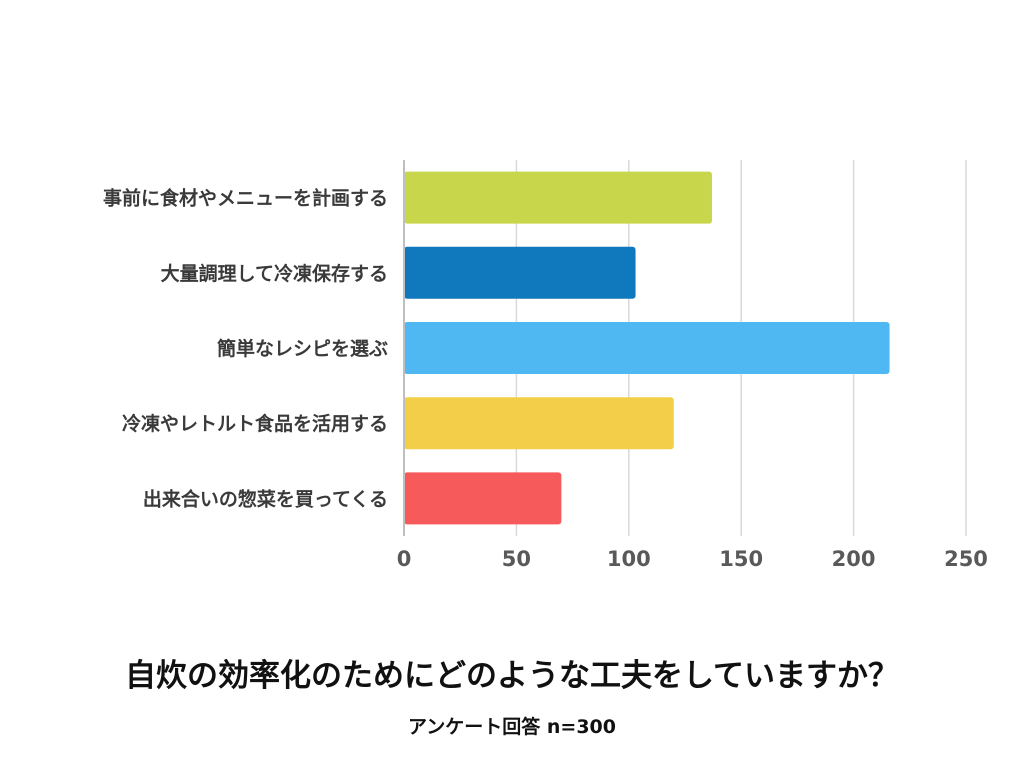 This screenshot has width=1024, height=768. What do you see at coordinates (255, 423) in the screenshot?
I see `category-label-4: 冷凍やレトルト食品を活用する` at bounding box center [255, 423].